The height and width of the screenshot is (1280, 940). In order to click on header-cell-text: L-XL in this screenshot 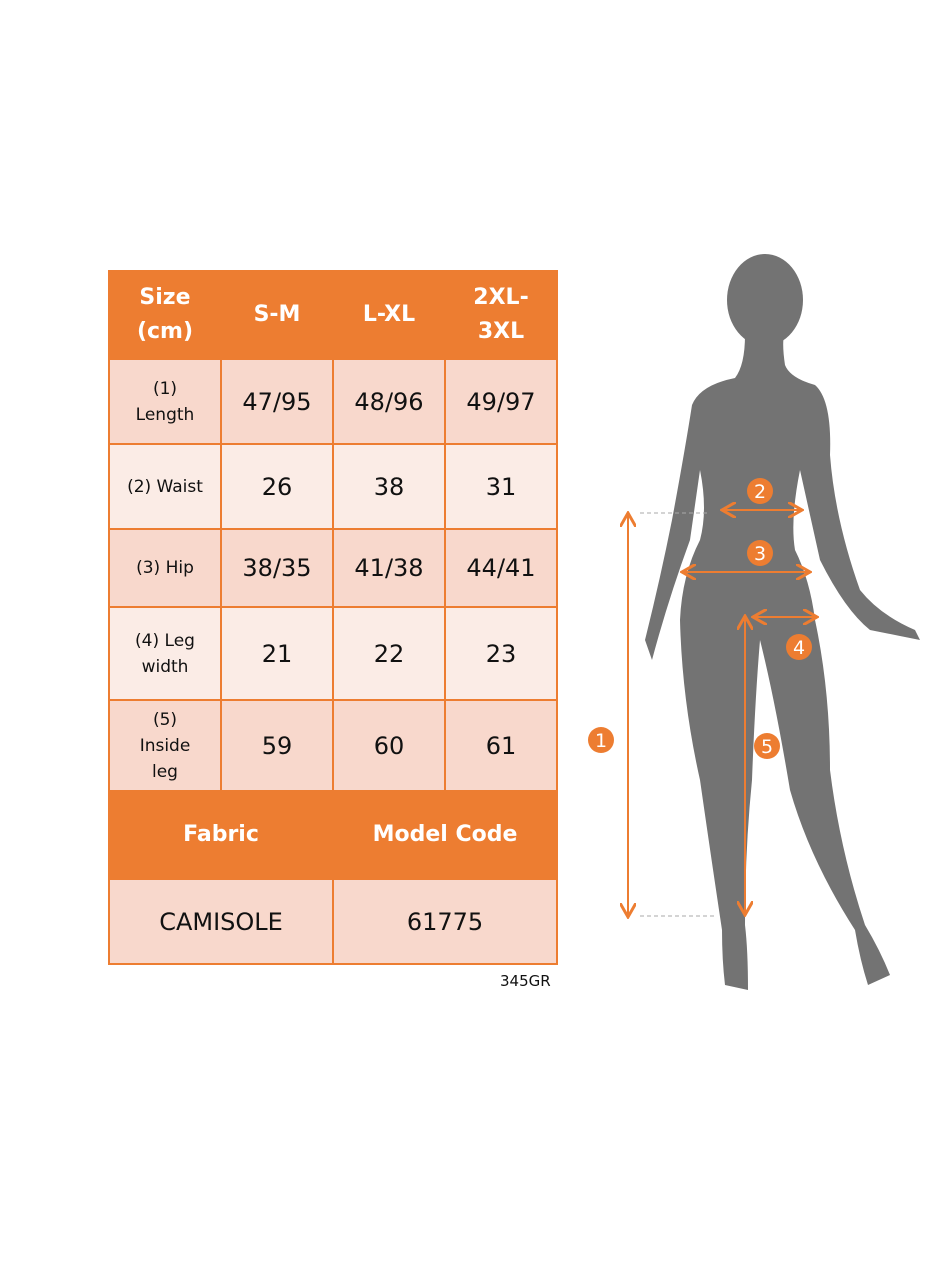, I will do `click(389, 314)`.